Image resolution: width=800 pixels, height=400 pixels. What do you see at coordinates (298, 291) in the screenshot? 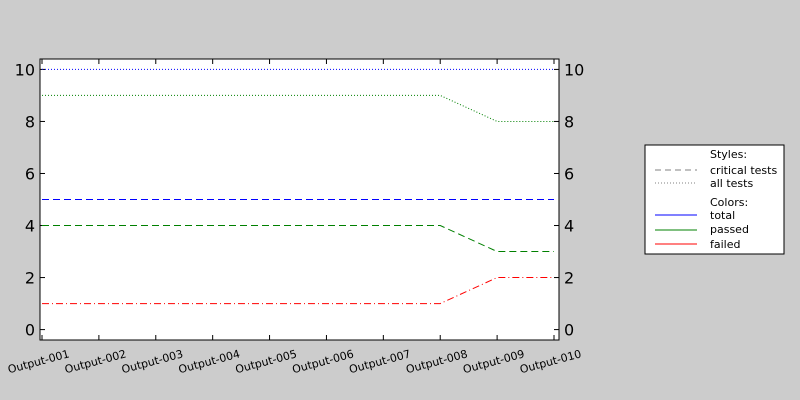
I see `series-line-failed-dashdot` at bounding box center [298, 291].